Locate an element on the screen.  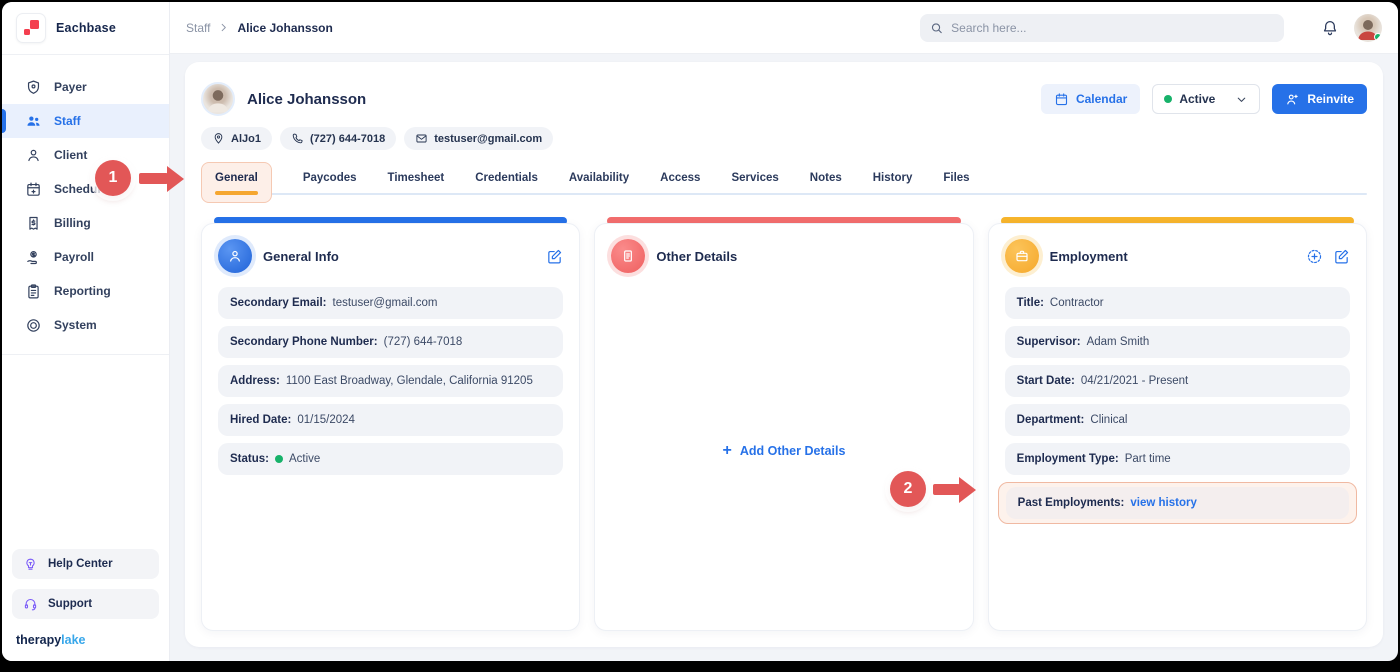
general-info-card-icon is located at coordinates (235, 256).